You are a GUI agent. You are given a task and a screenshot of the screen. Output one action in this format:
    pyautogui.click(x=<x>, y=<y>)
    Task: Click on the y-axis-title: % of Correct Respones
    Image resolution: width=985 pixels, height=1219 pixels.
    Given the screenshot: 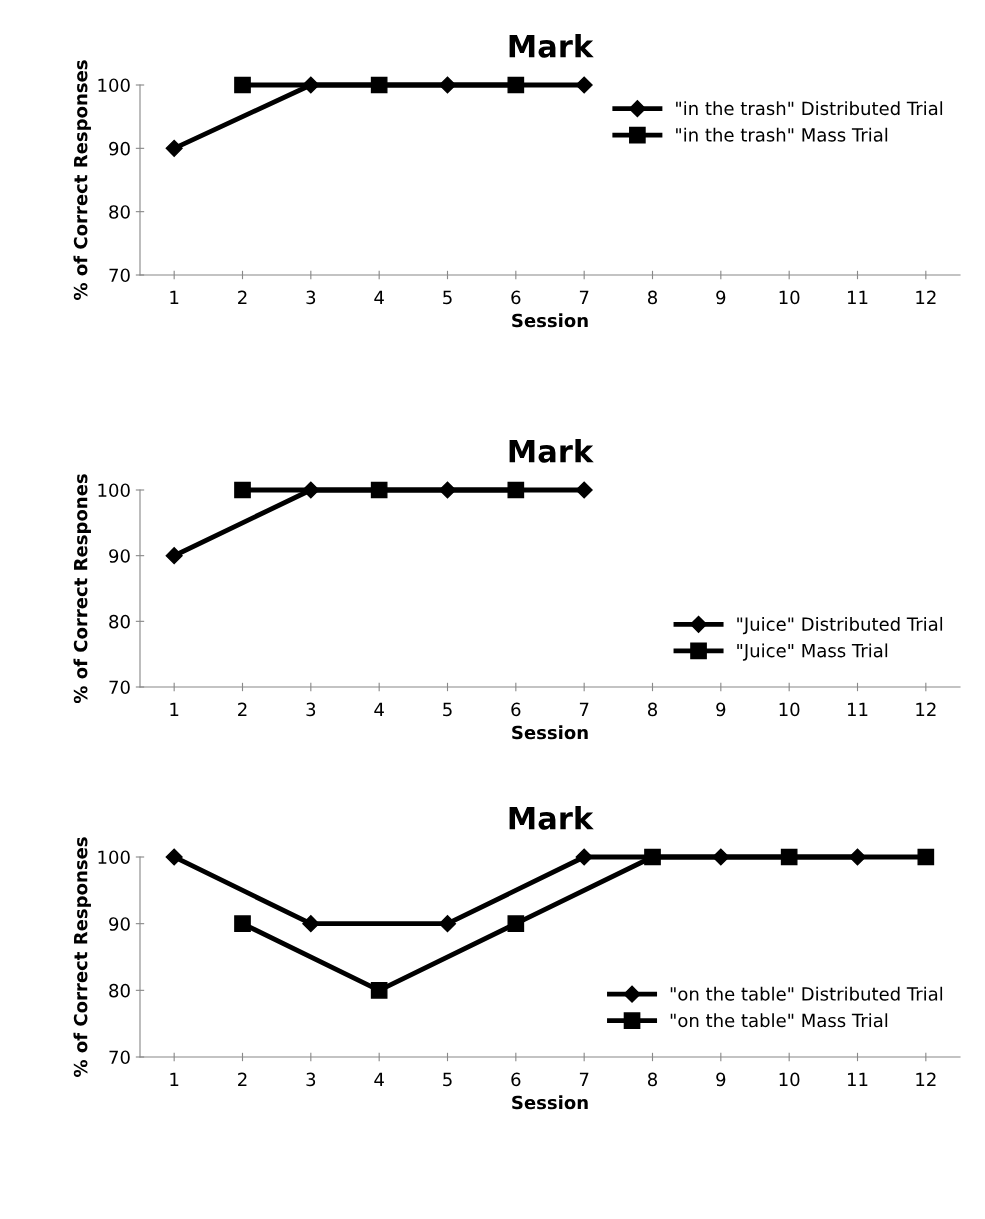 What is the action you would take?
    pyautogui.click(x=82, y=589)
    